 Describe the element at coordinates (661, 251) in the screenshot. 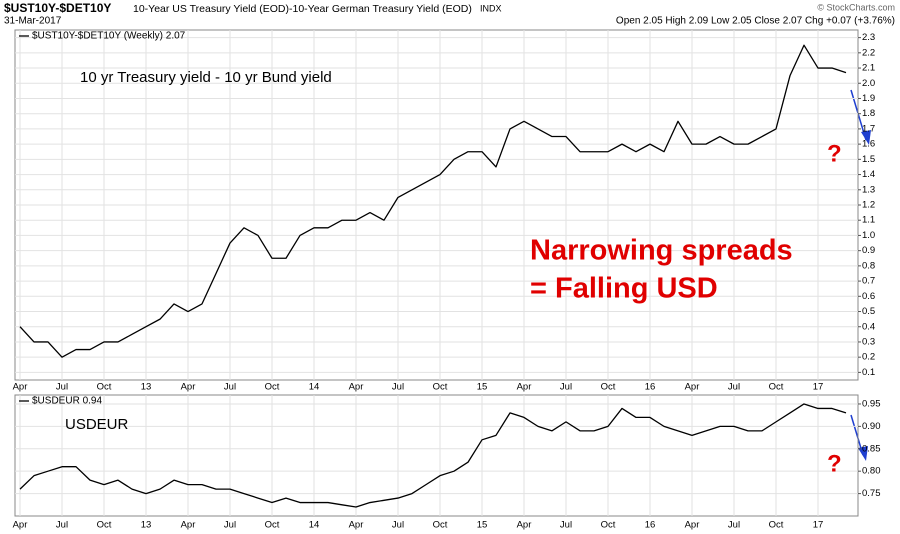

I see `annotation: Narrowing spreads` at that location.